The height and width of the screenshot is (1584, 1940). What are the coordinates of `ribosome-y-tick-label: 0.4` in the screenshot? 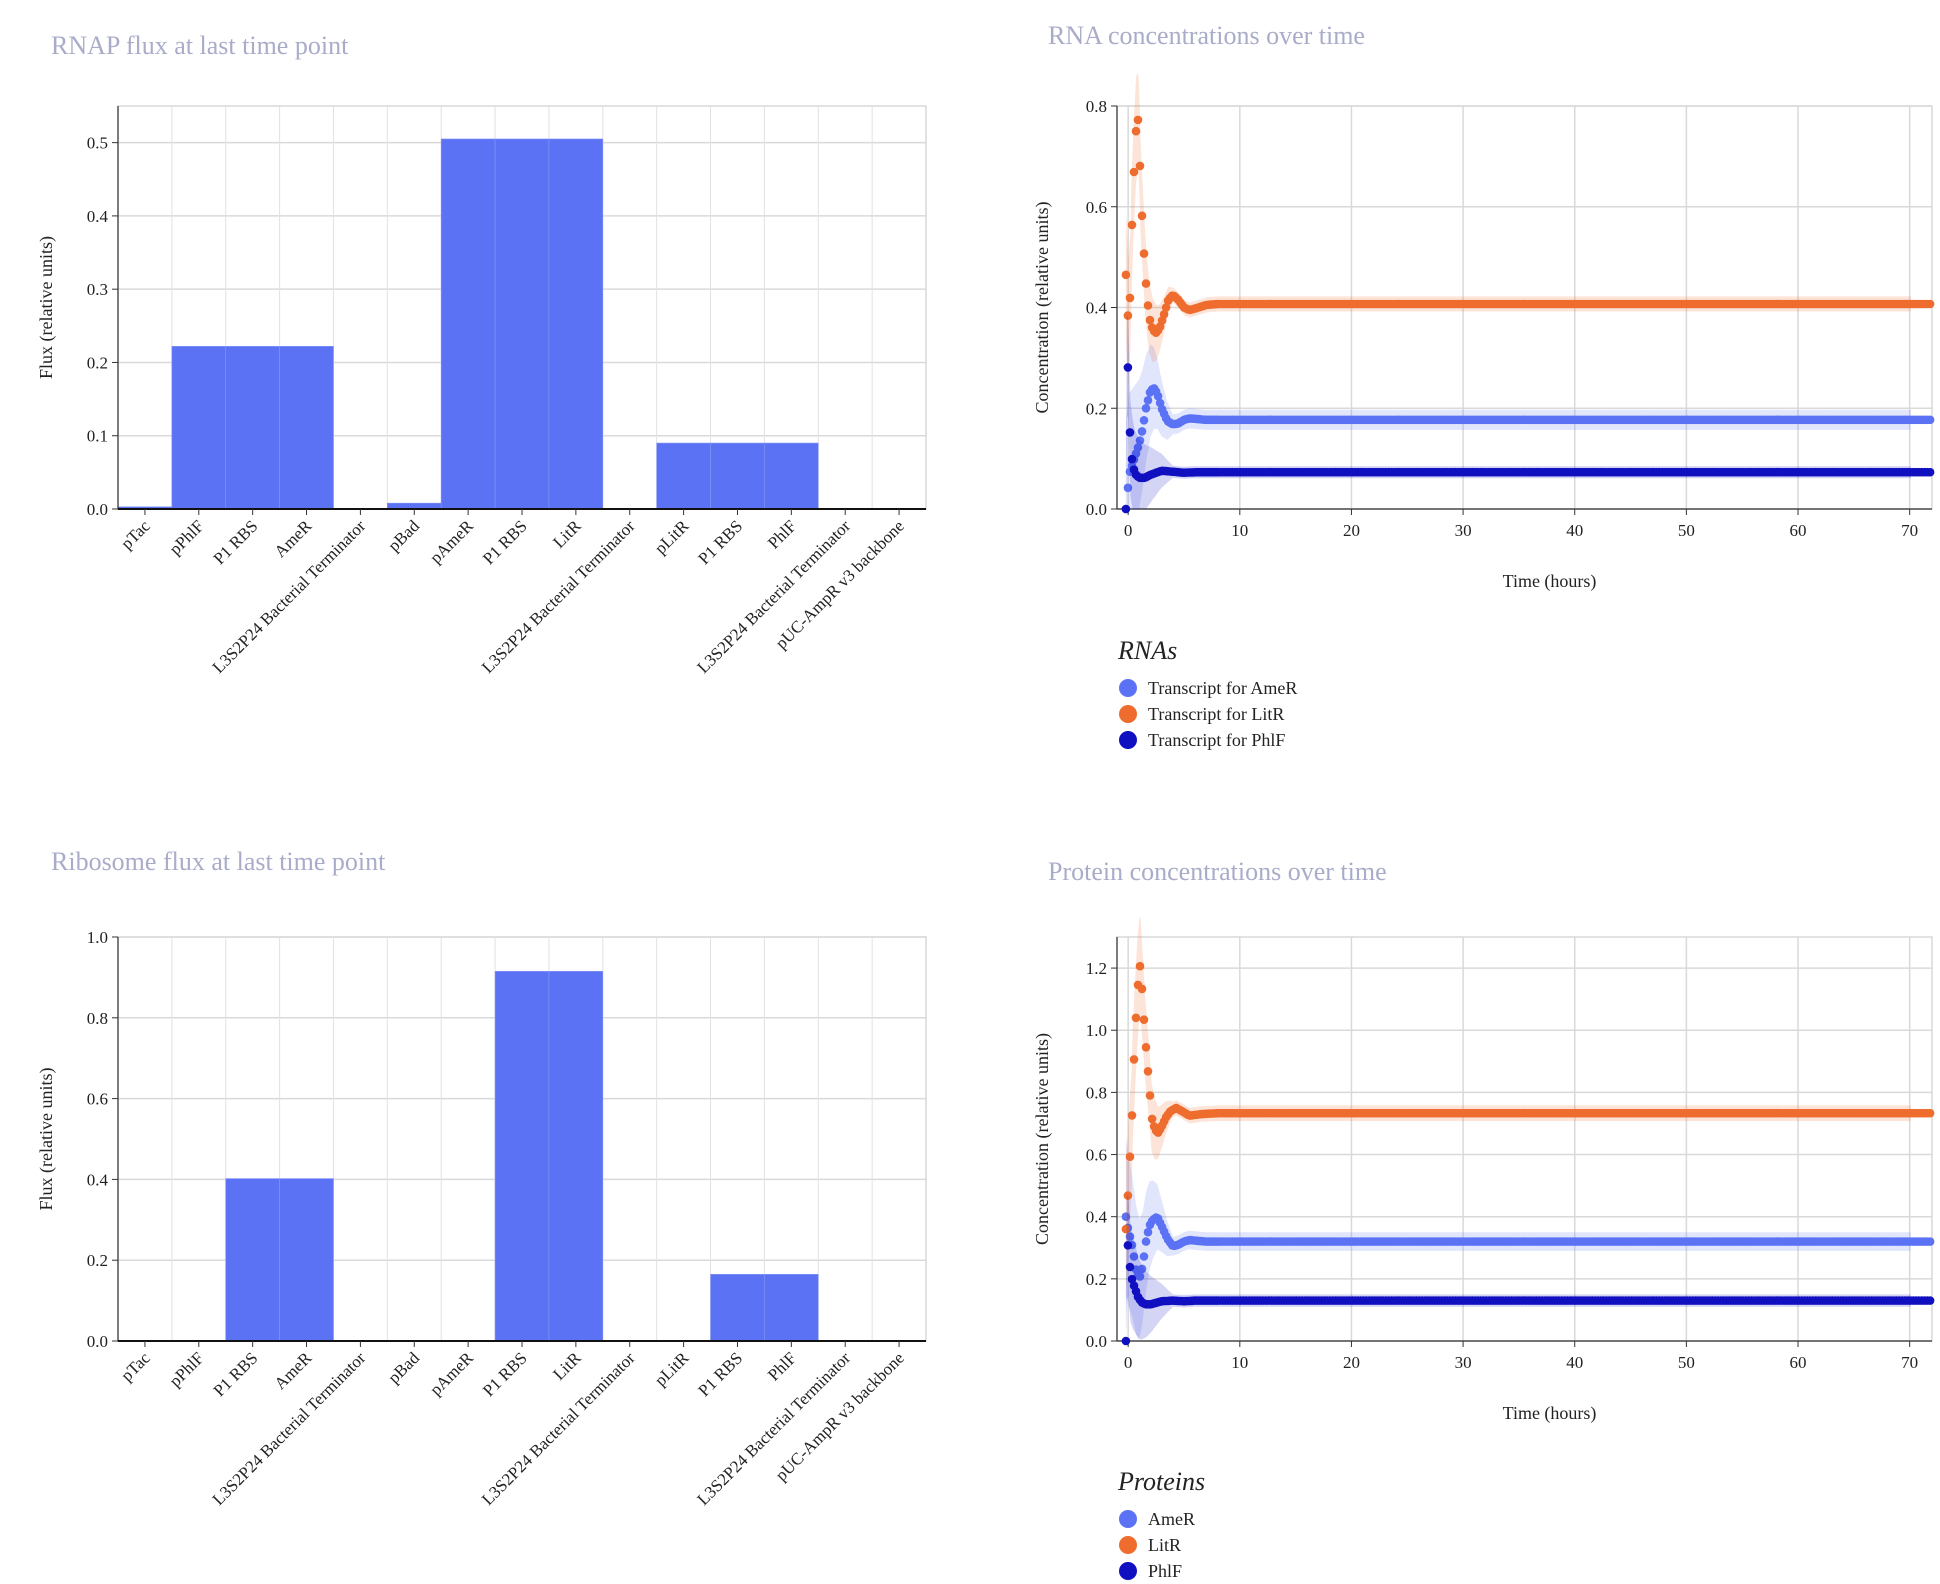 It's located at (98, 1179).